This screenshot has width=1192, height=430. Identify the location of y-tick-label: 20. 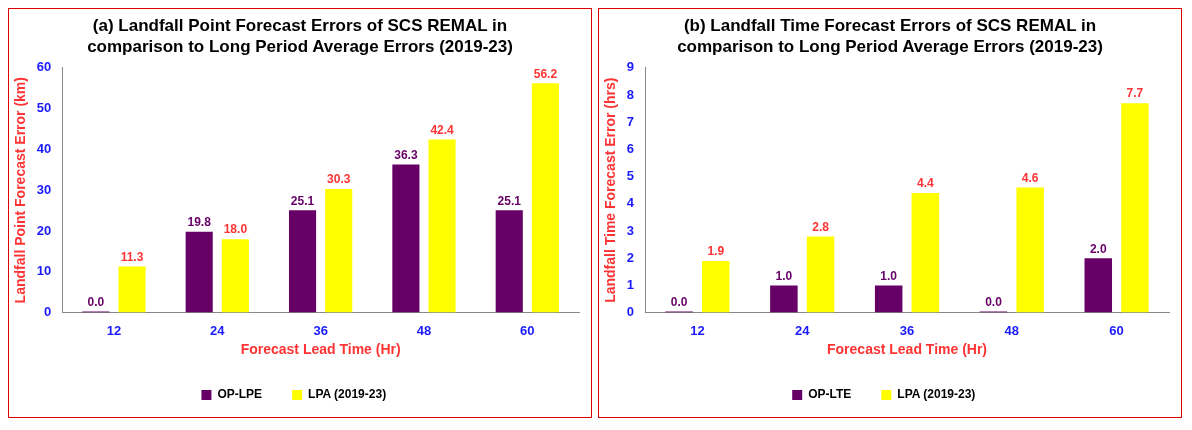
(44, 230).